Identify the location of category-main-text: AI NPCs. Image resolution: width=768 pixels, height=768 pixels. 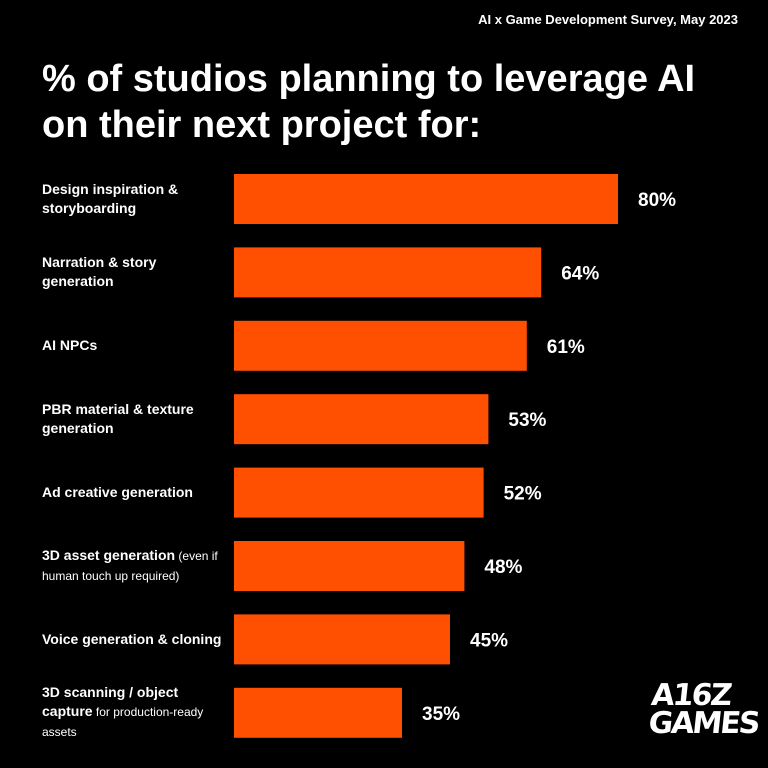
(70, 345).